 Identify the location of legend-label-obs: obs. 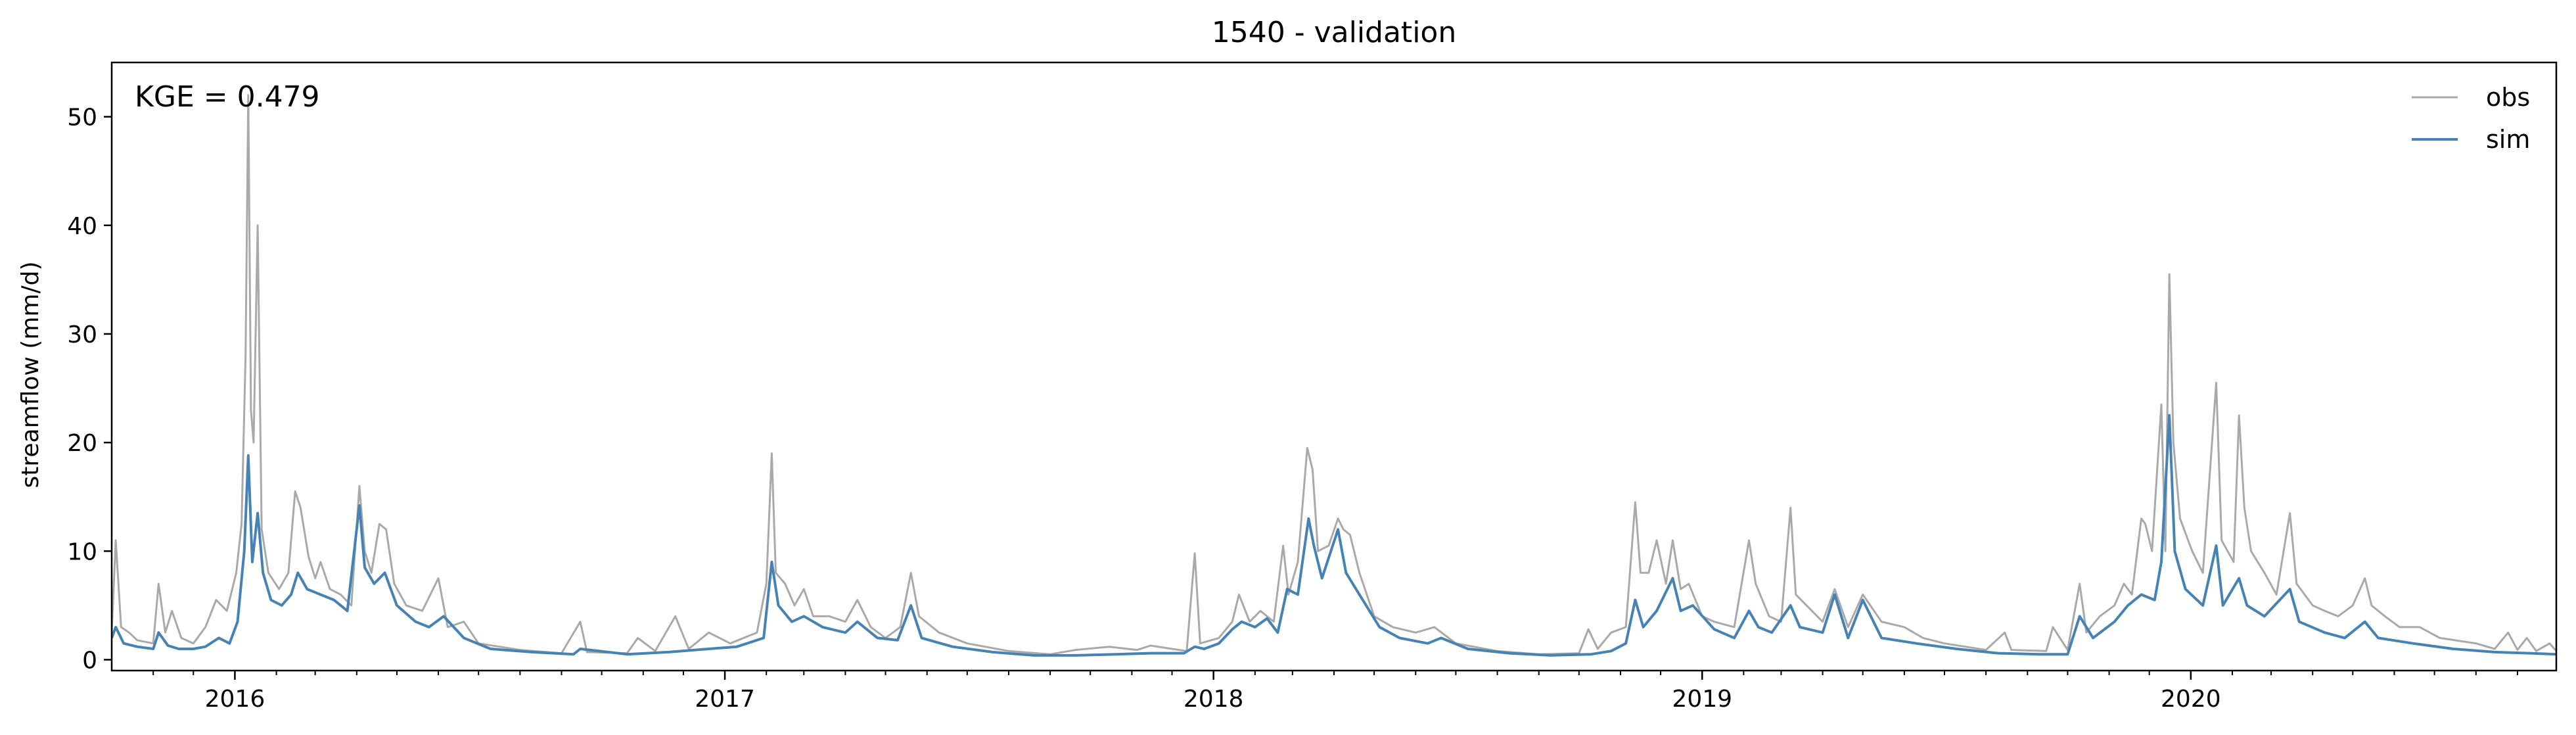
(2508, 97).